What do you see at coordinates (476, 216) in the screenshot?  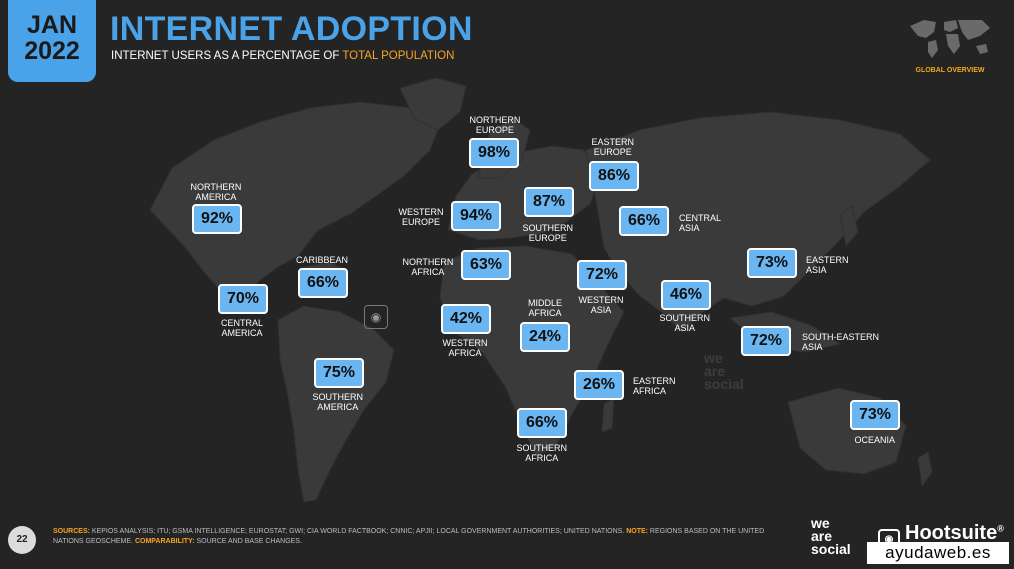 I see `value-tag-western-europe: 94%` at bounding box center [476, 216].